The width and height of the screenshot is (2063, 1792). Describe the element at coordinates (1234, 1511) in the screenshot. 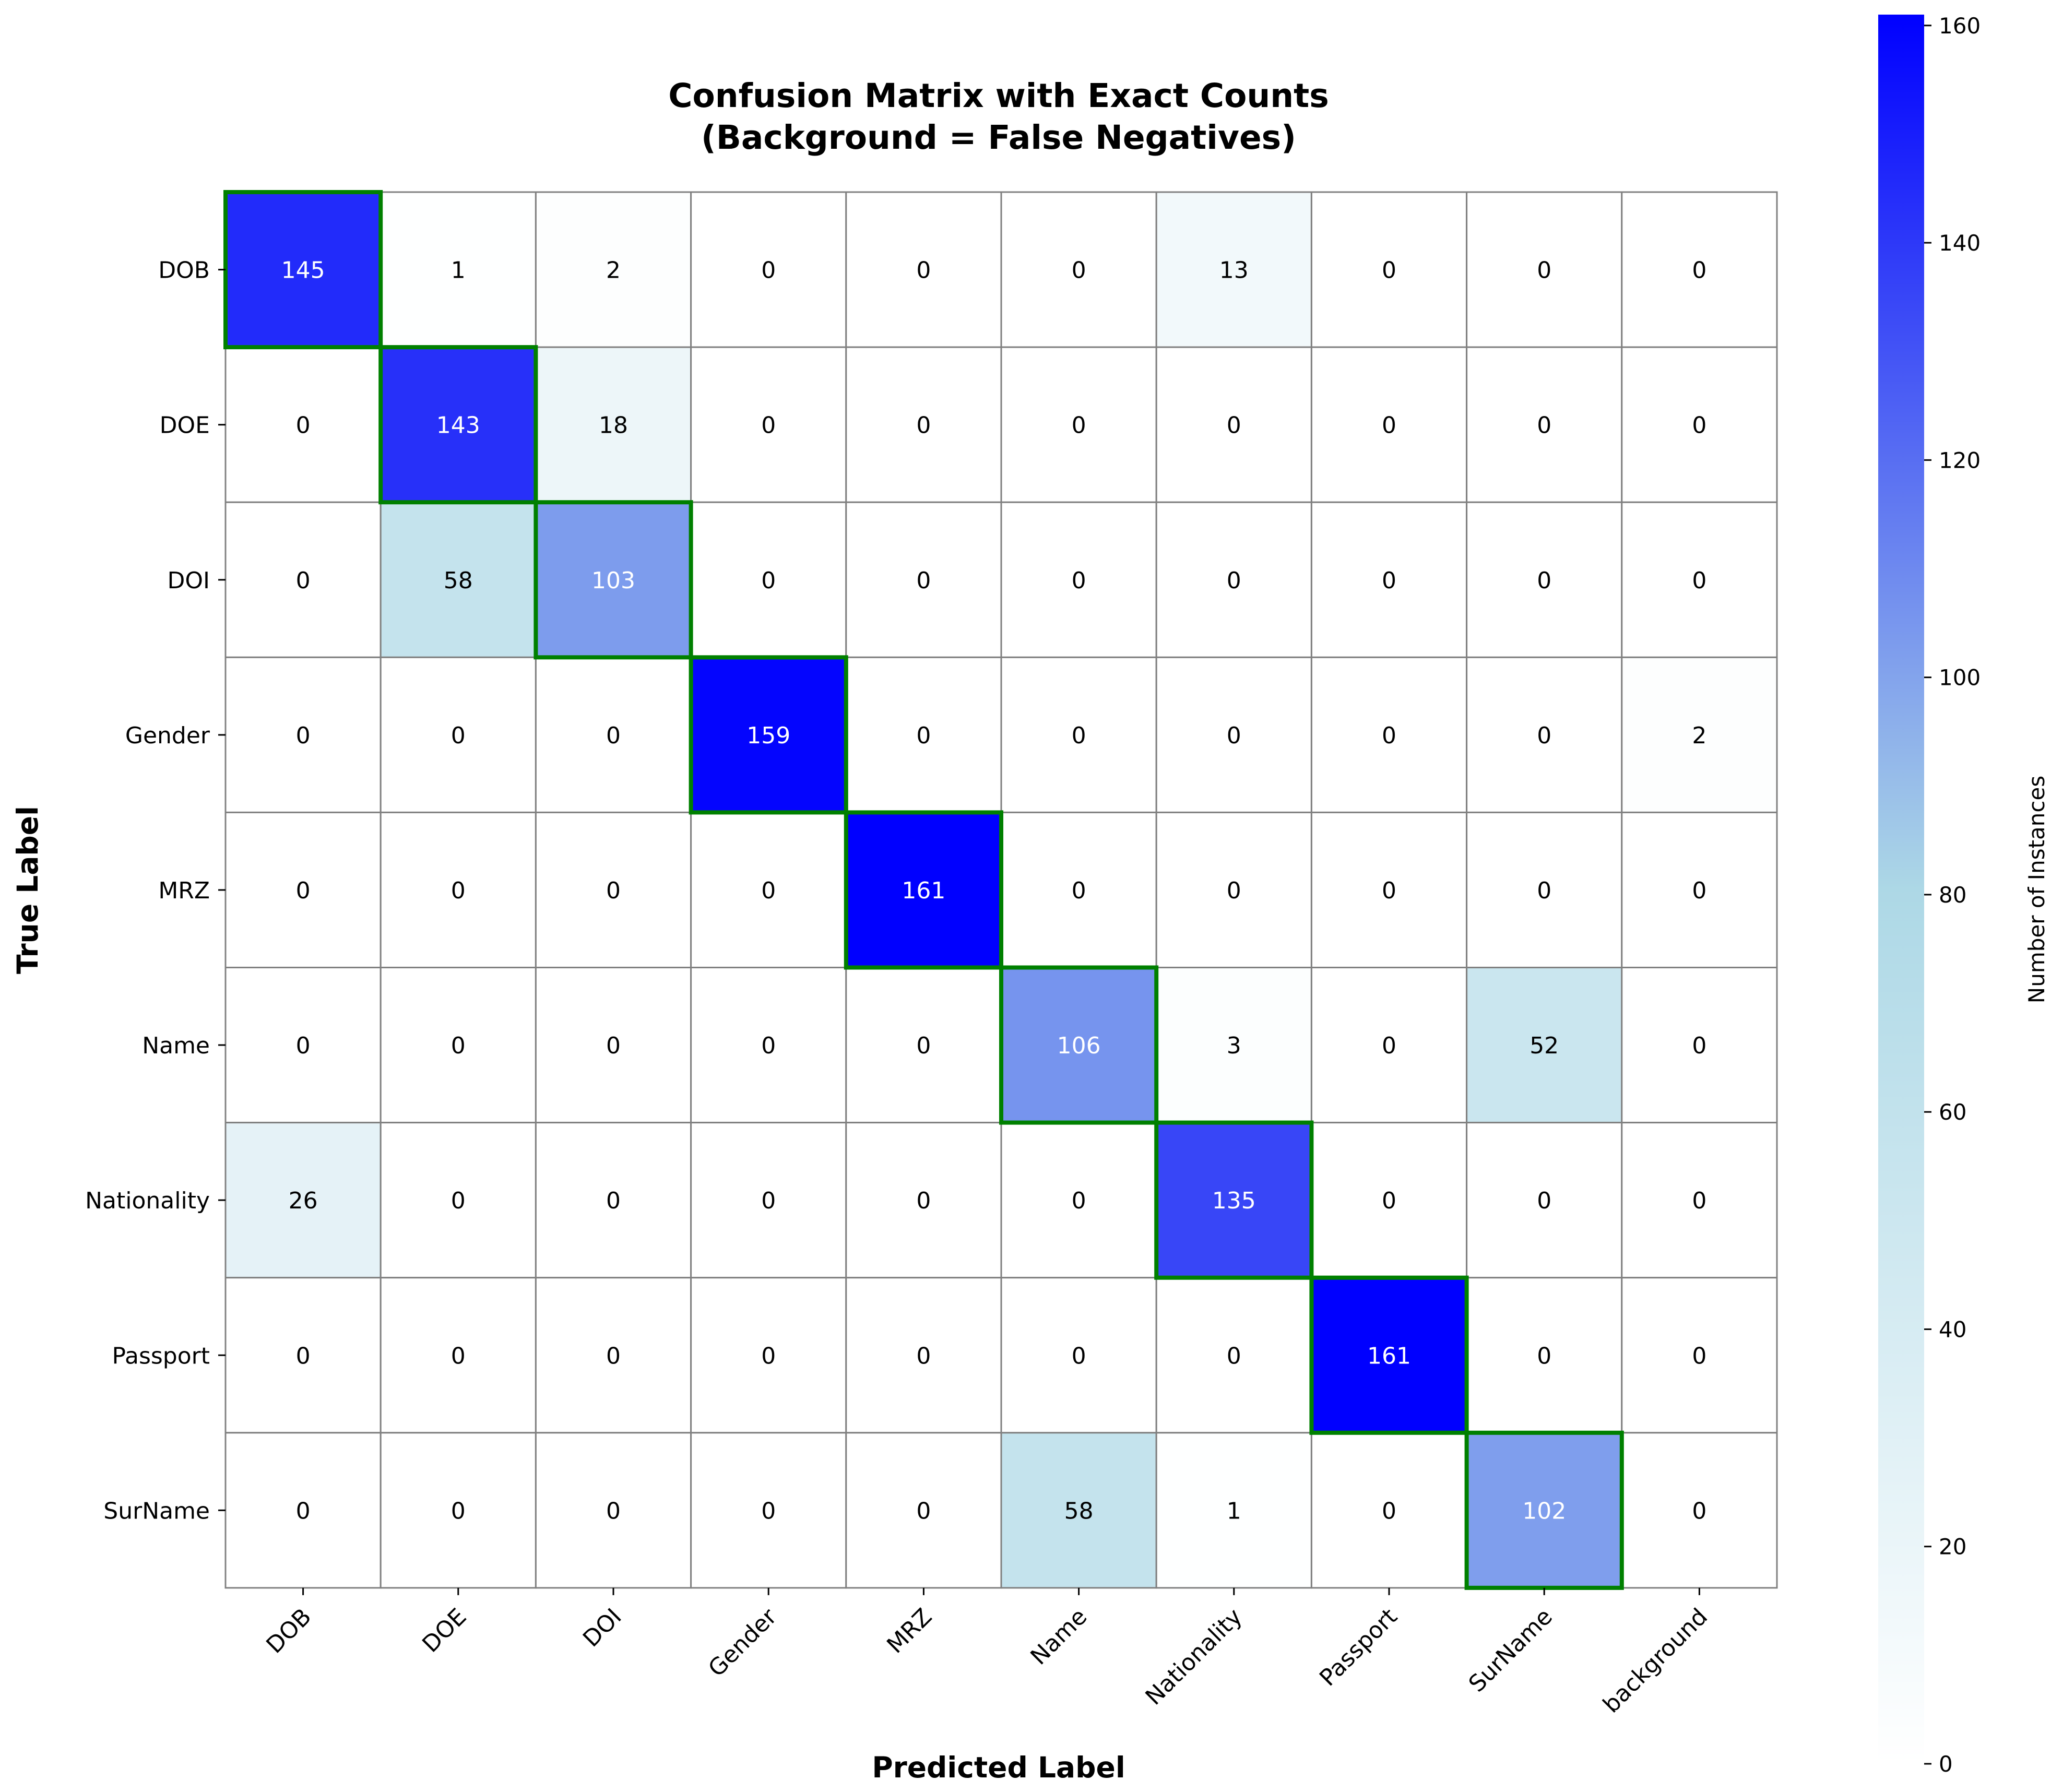

I see `cell-value-label: 1` at that location.